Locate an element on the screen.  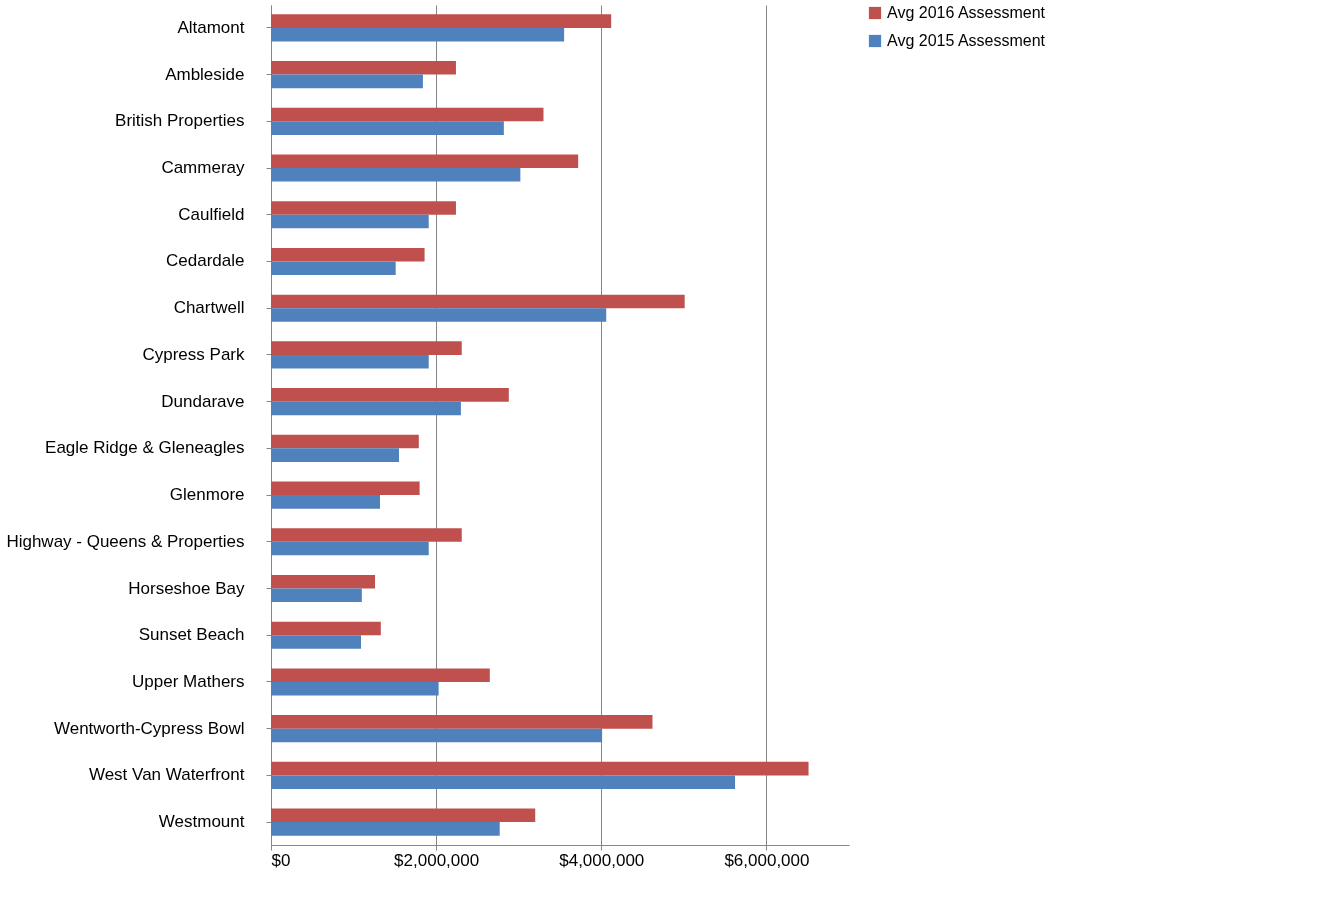
legend-label: Avg 2015 Assessment is located at coordinates (966, 40).